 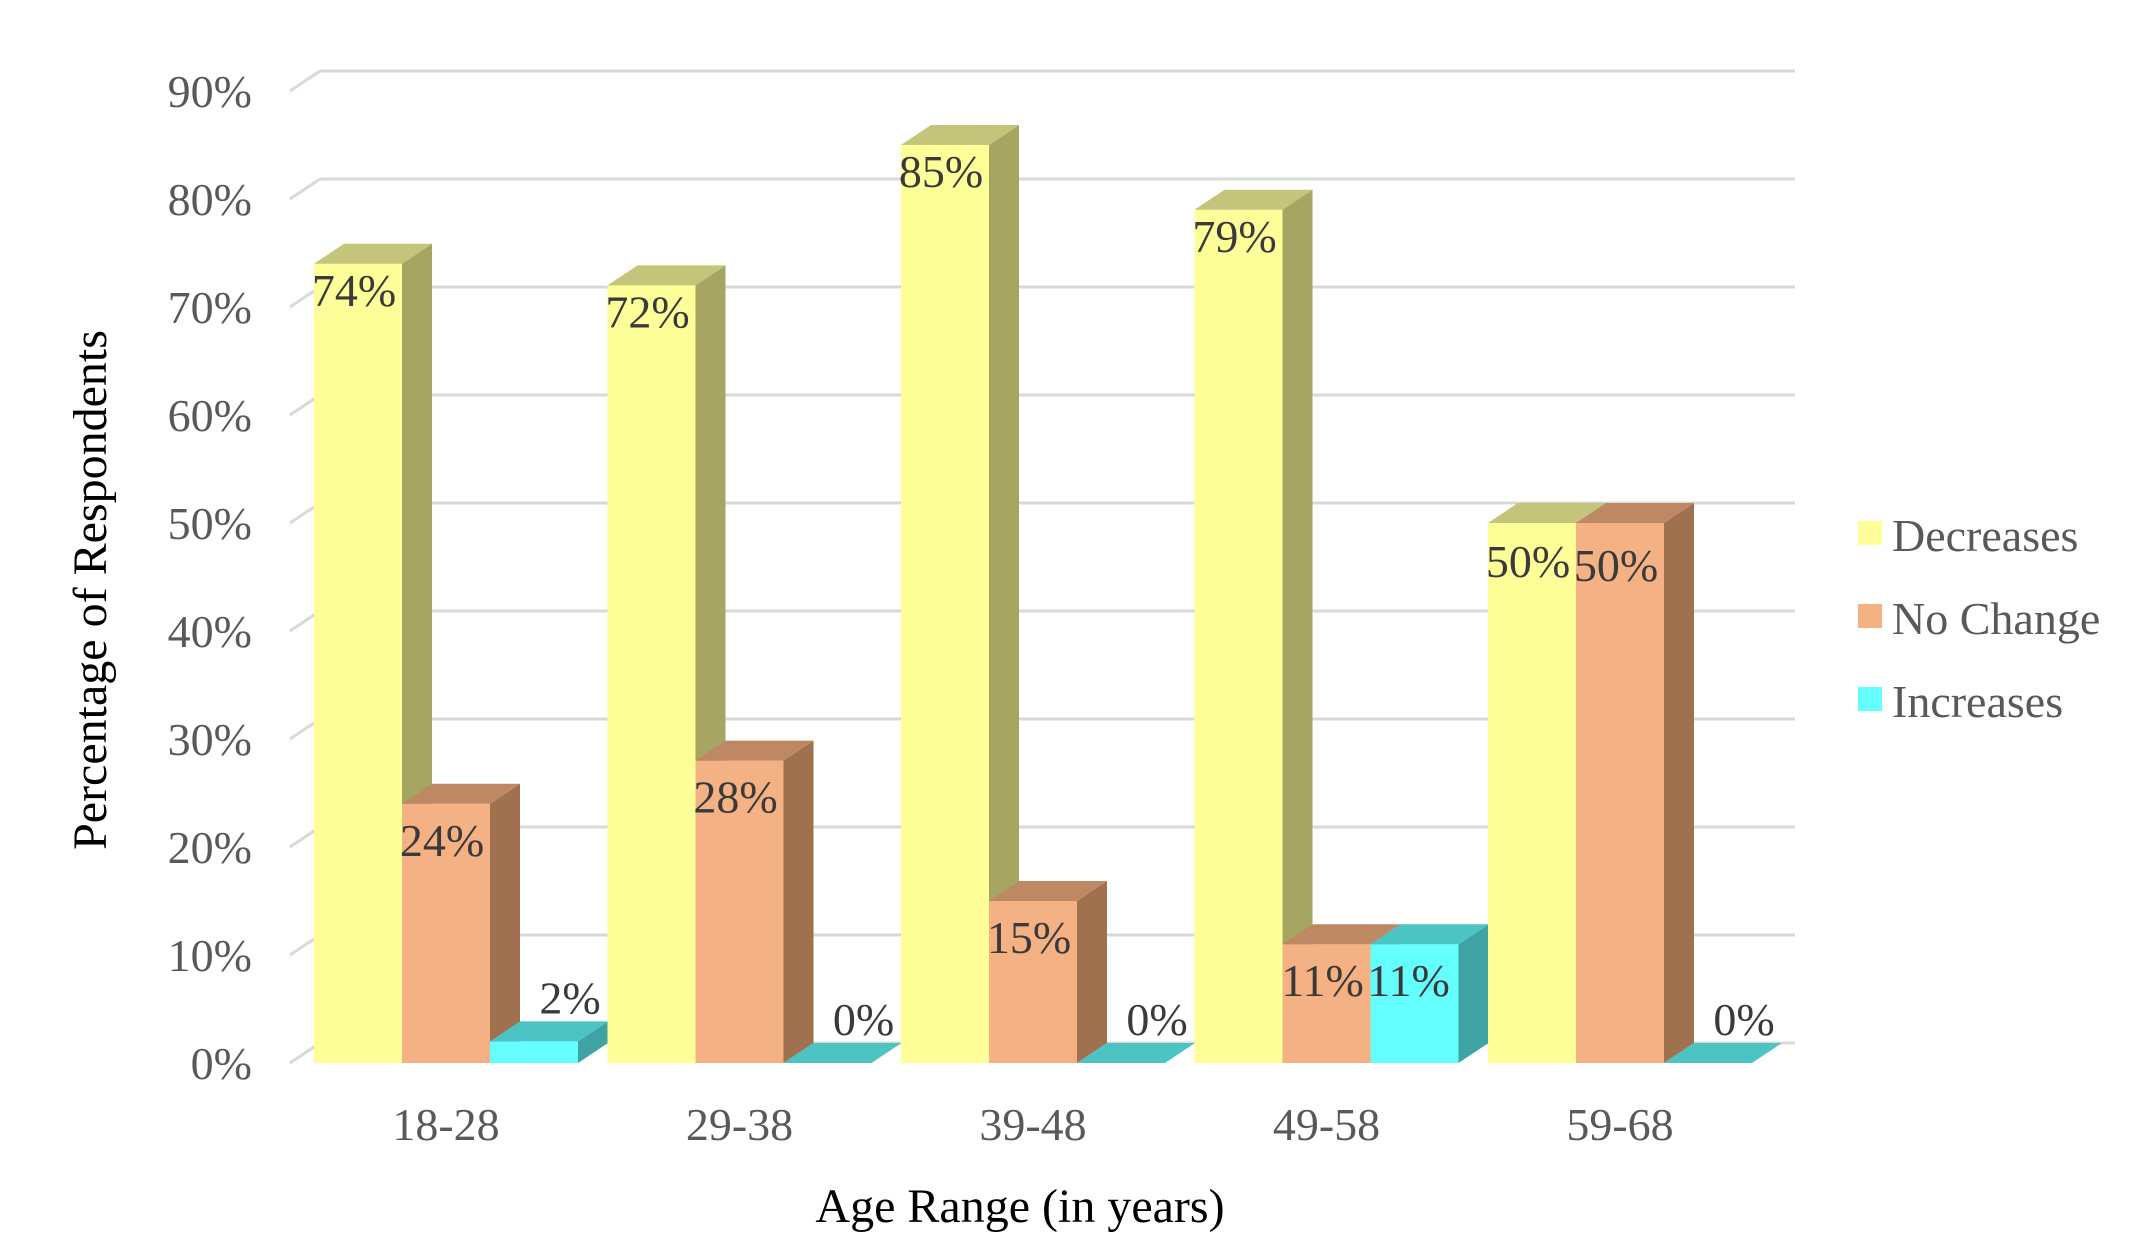 I want to click on y-tick-label: 80%, so click(x=210, y=199).